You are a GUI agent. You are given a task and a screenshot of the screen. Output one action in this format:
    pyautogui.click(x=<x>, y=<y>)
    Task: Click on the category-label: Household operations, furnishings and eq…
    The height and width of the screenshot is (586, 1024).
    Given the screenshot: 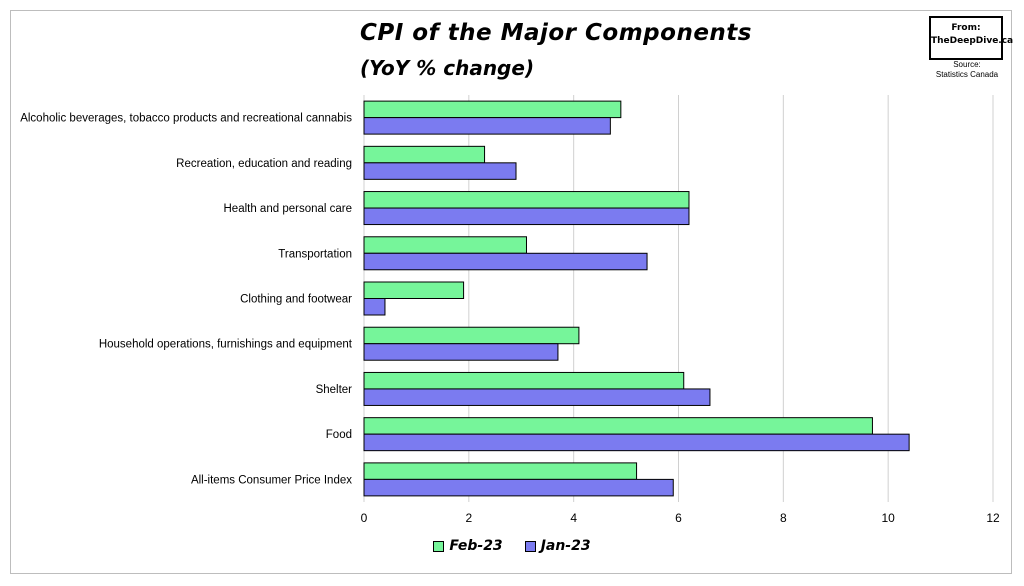 What is the action you would take?
    pyautogui.click(x=226, y=345)
    